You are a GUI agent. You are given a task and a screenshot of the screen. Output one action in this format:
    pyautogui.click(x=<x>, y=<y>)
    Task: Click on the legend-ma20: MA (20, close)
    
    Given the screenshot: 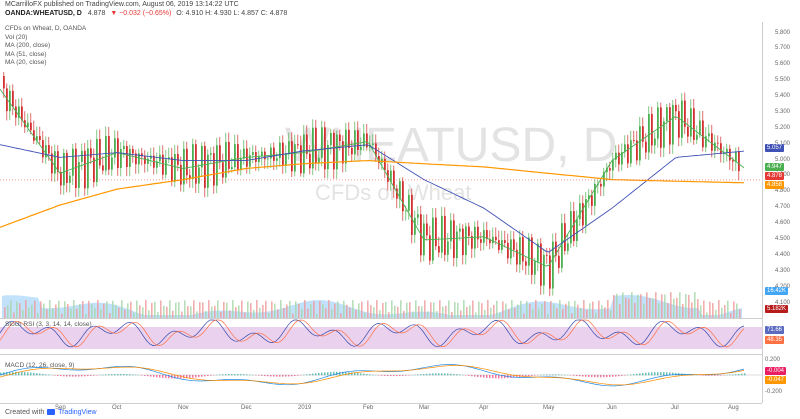 What is the action you would take?
    pyautogui.click(x=26, y=62)
    